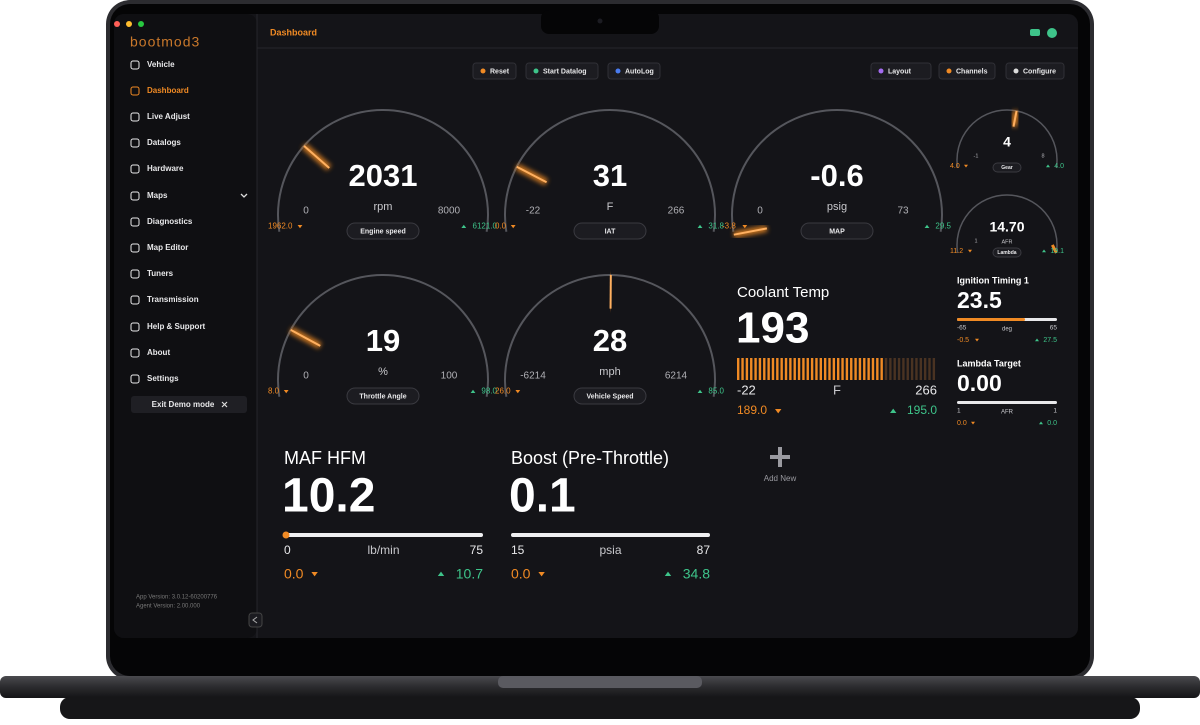  I want to click on gauge-max: 8000, so click(449, 211).